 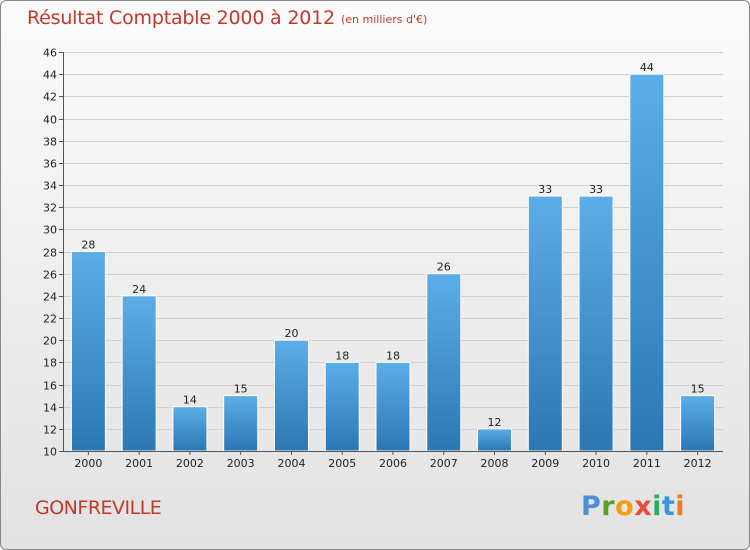 What do you see at coordinates (647, 67) in the screenshot?
I see `data-label: 44` at bounding box center [647, 67].